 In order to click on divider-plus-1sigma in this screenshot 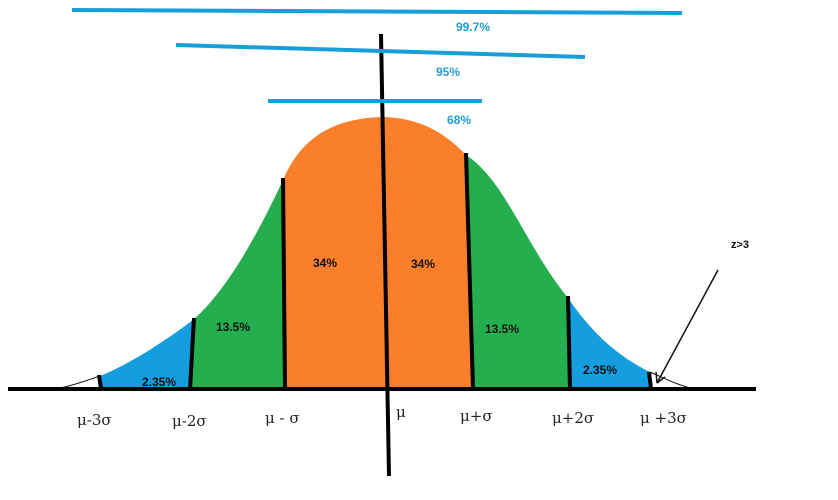, I will do `click(469, 271)`.